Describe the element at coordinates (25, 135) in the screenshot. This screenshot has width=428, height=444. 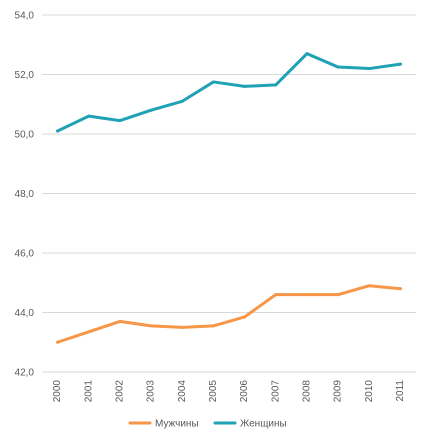
I see `y-tick-label: 50,0` at that location.